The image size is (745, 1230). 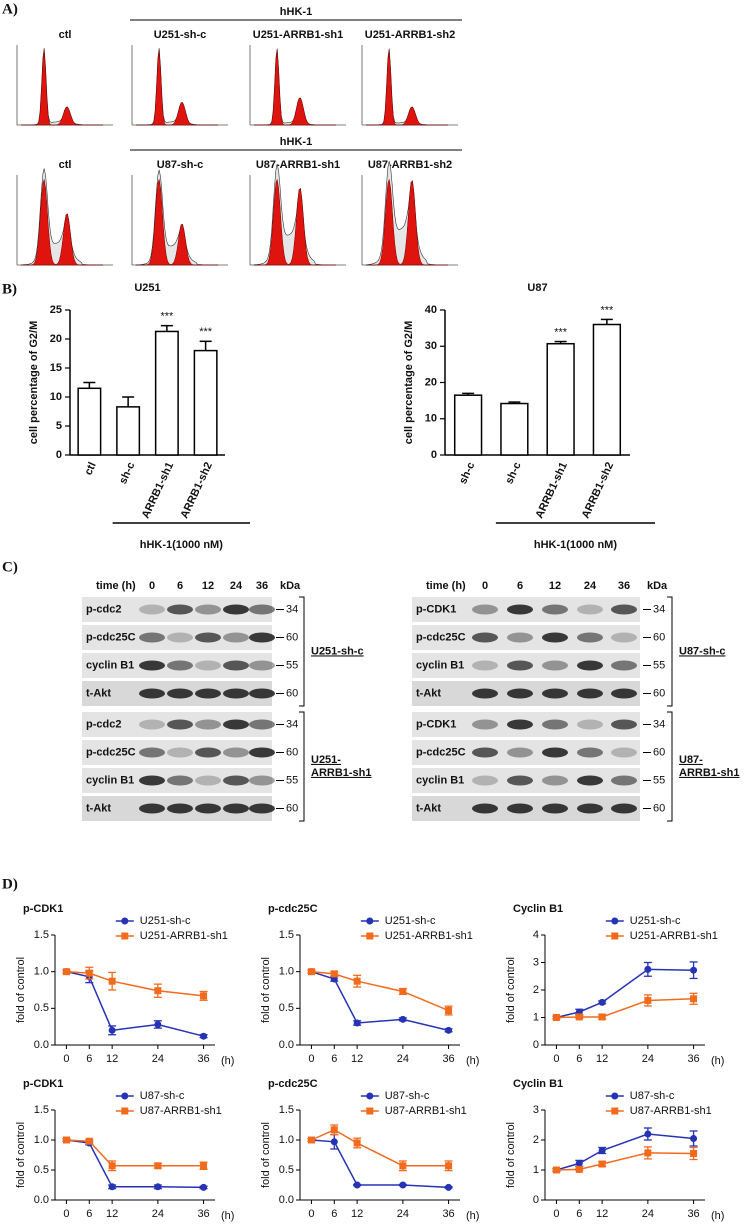 What do you see at coordinates (293, 909) in the screenshot?
I see `chart-title: p-cdc25C` at bounding box center [293, 909].